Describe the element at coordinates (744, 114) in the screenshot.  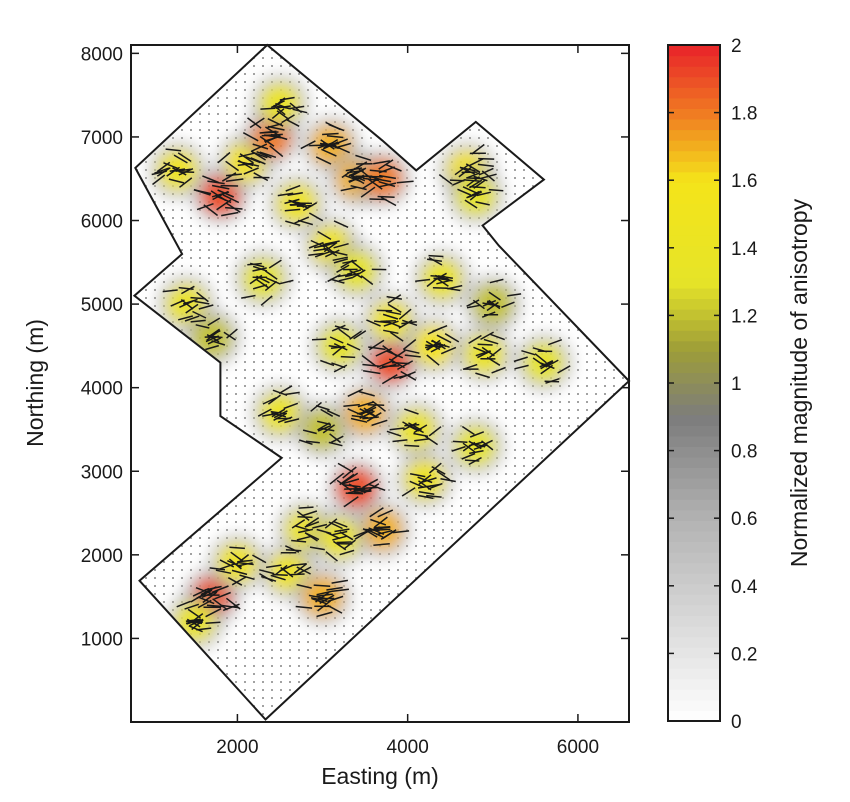
I see `colorbar-tick-label: 1.8` at that location.